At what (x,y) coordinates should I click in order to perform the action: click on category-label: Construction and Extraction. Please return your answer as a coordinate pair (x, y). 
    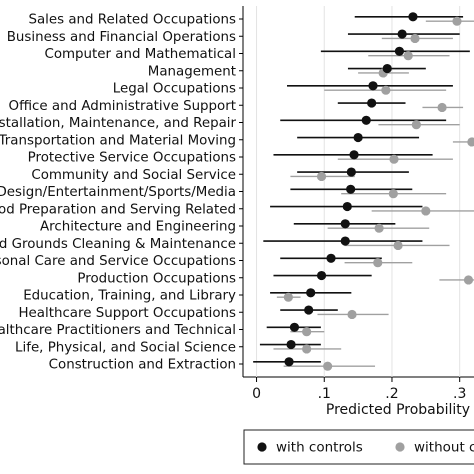
    Looking at the image, I should click on (142, 365).